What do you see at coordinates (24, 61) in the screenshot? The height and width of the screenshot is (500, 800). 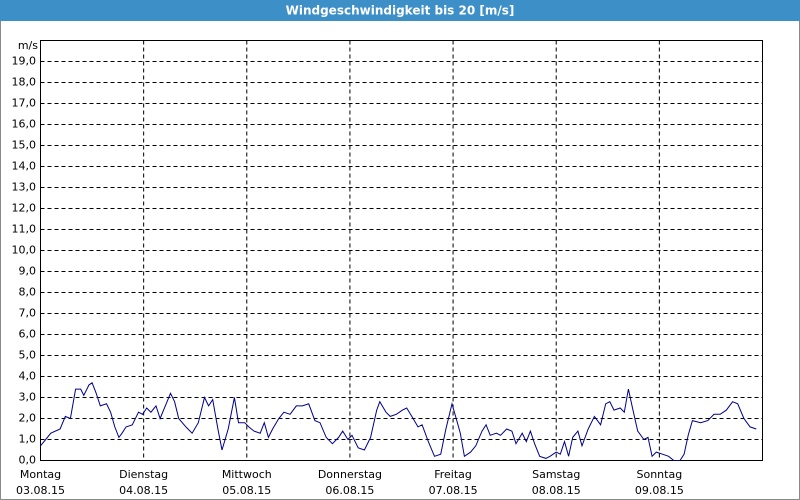 I see `y-tick-label: 19,0` at bounding box center [24, 61].